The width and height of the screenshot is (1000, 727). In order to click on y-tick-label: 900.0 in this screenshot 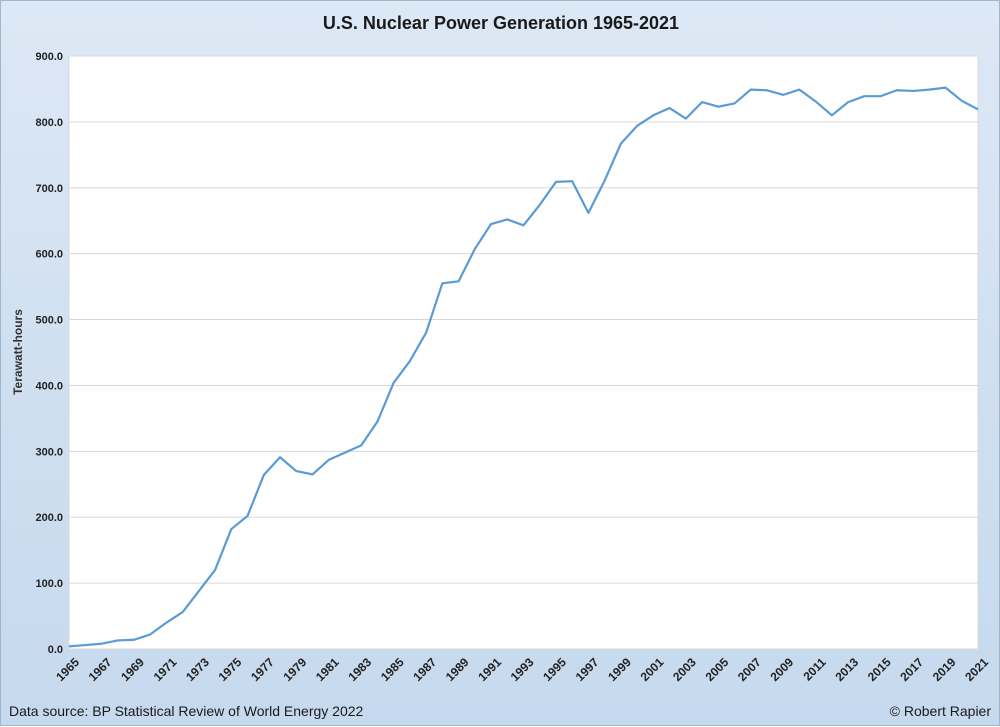, I will do `click(49, 57)`.